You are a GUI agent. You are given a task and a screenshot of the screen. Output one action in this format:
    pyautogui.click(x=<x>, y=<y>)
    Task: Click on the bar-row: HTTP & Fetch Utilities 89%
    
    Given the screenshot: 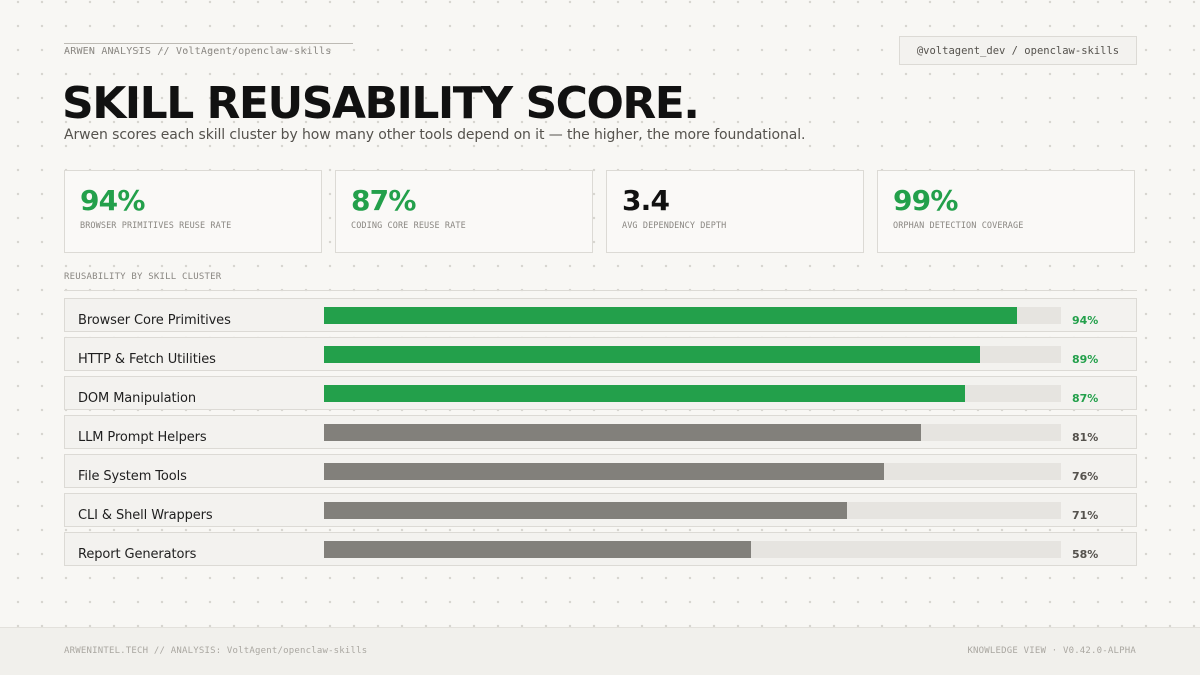 What is the action you would take?
    pyautogui.click(x=600, y=354)
    